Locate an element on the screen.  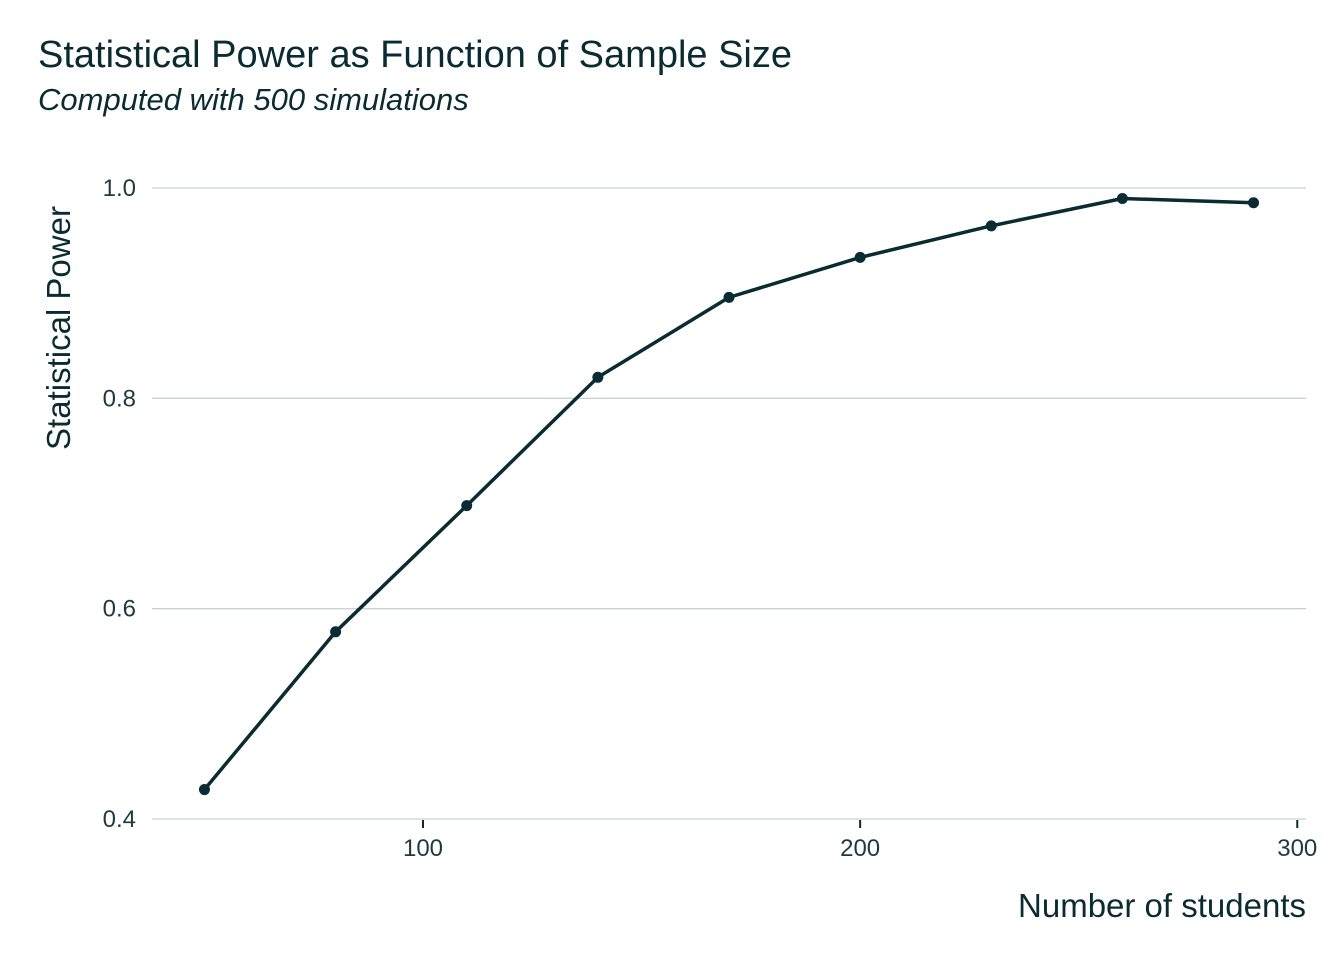
x-tick-label: 100 is located at coordinates (423, 848).